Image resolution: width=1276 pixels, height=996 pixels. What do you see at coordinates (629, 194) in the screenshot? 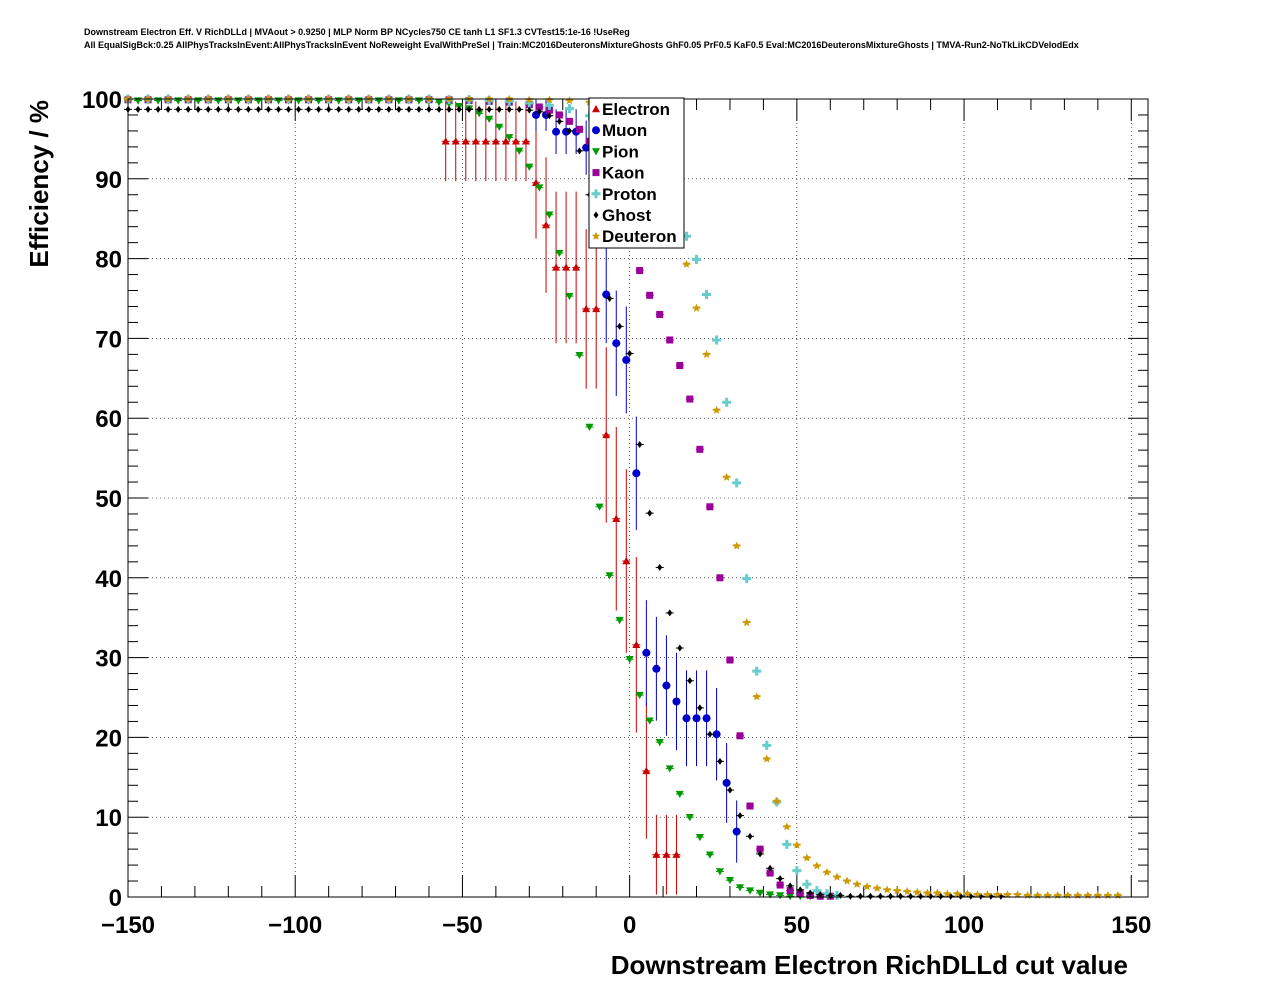
I see `legend-label-proton: Proton` at bounding box center [629, 194].